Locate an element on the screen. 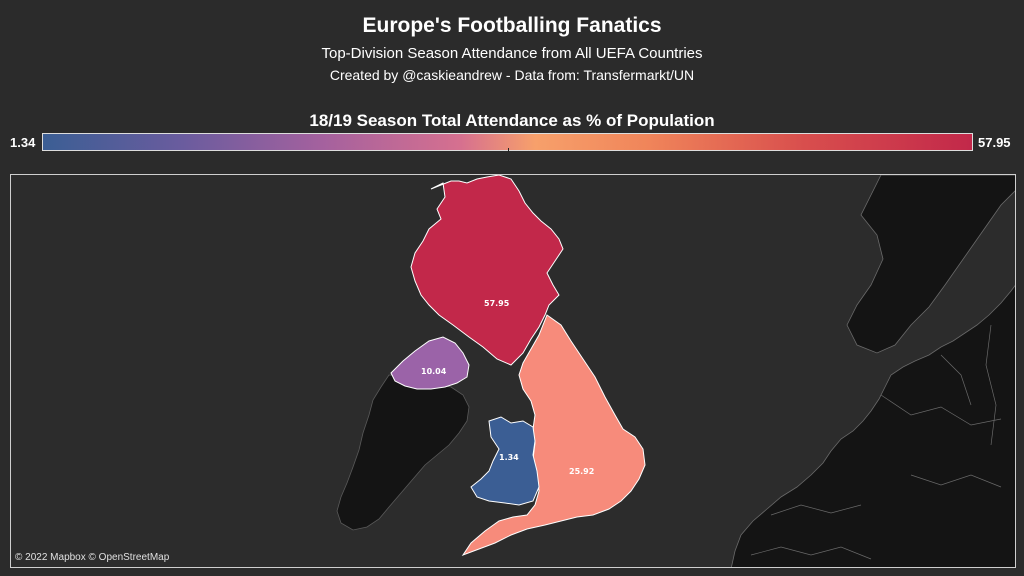 The width and height of the screenshot is (1024, 576). label-northern-ireland: 10.04 is located at coordinates (434, 371).